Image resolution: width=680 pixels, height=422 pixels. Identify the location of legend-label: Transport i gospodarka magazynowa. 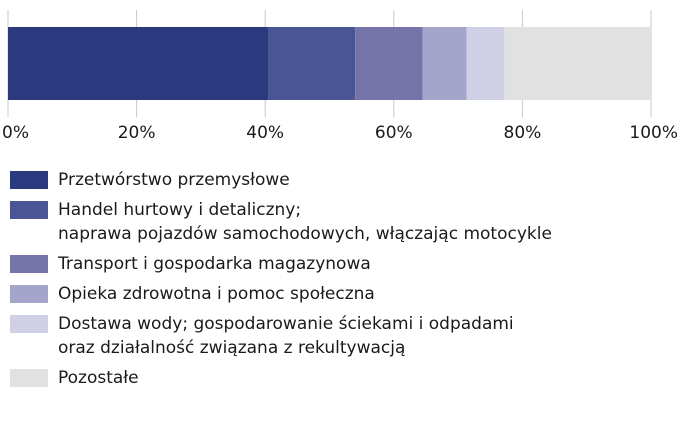
(214, 264).